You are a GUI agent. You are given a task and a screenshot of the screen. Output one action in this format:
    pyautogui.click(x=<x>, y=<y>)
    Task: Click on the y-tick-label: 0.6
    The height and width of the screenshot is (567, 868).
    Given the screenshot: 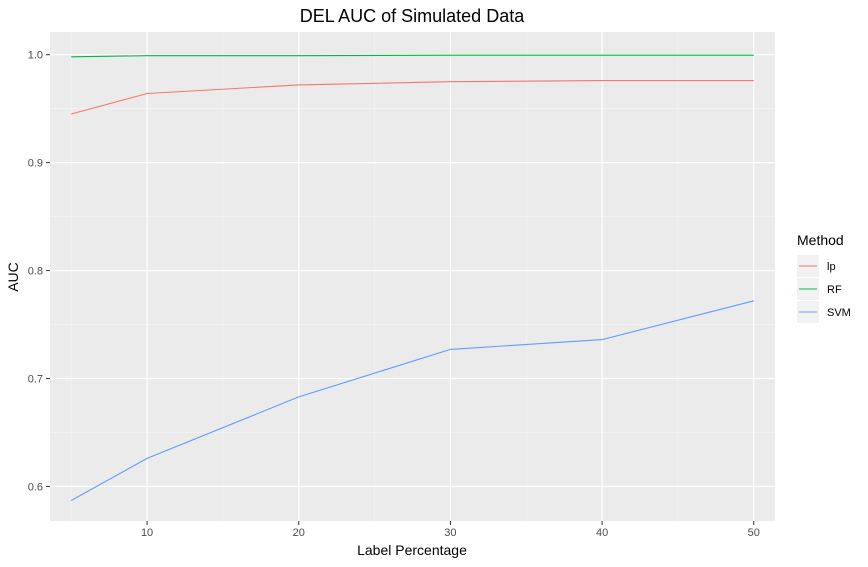 What is the action you would take?
    pyautogui.click(x=35, y=487)
    